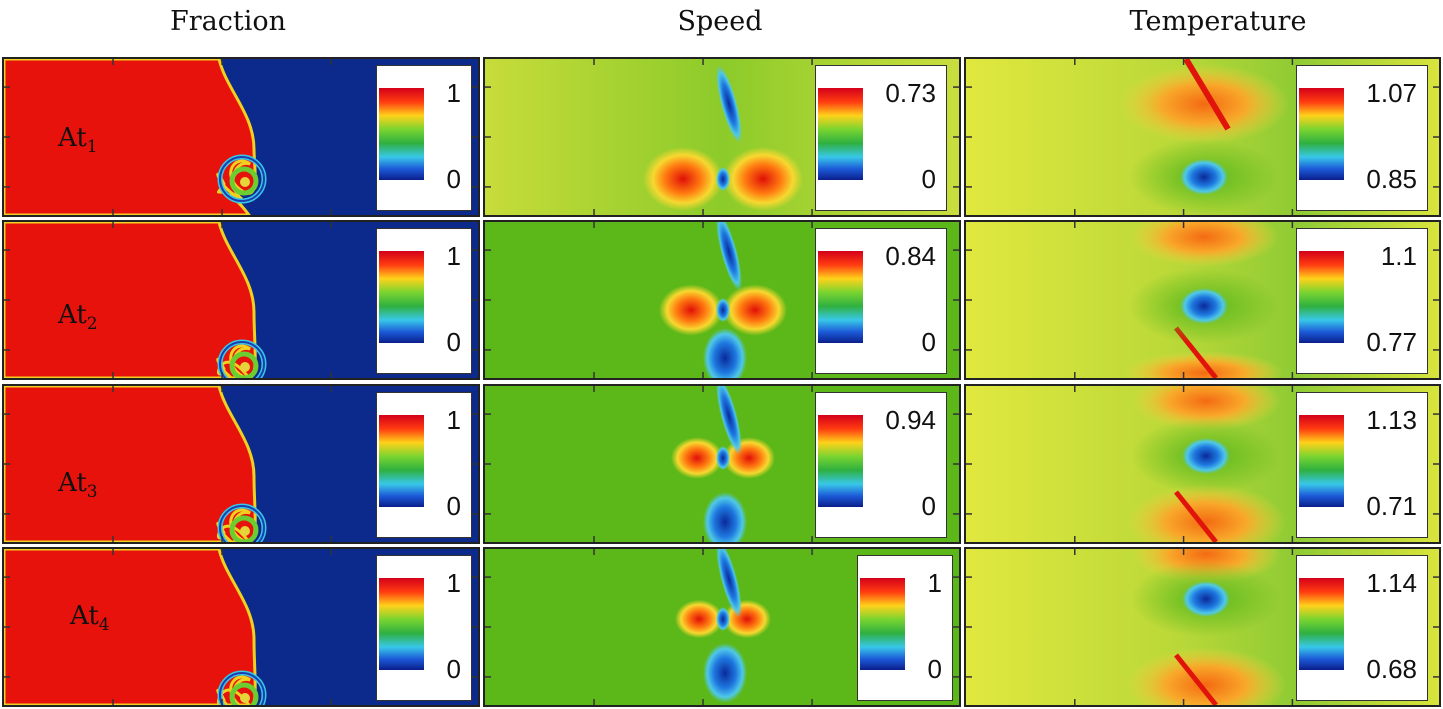  I want to click on panel-temperature-row-4: 1.14 0.68, so click(1202, 627).